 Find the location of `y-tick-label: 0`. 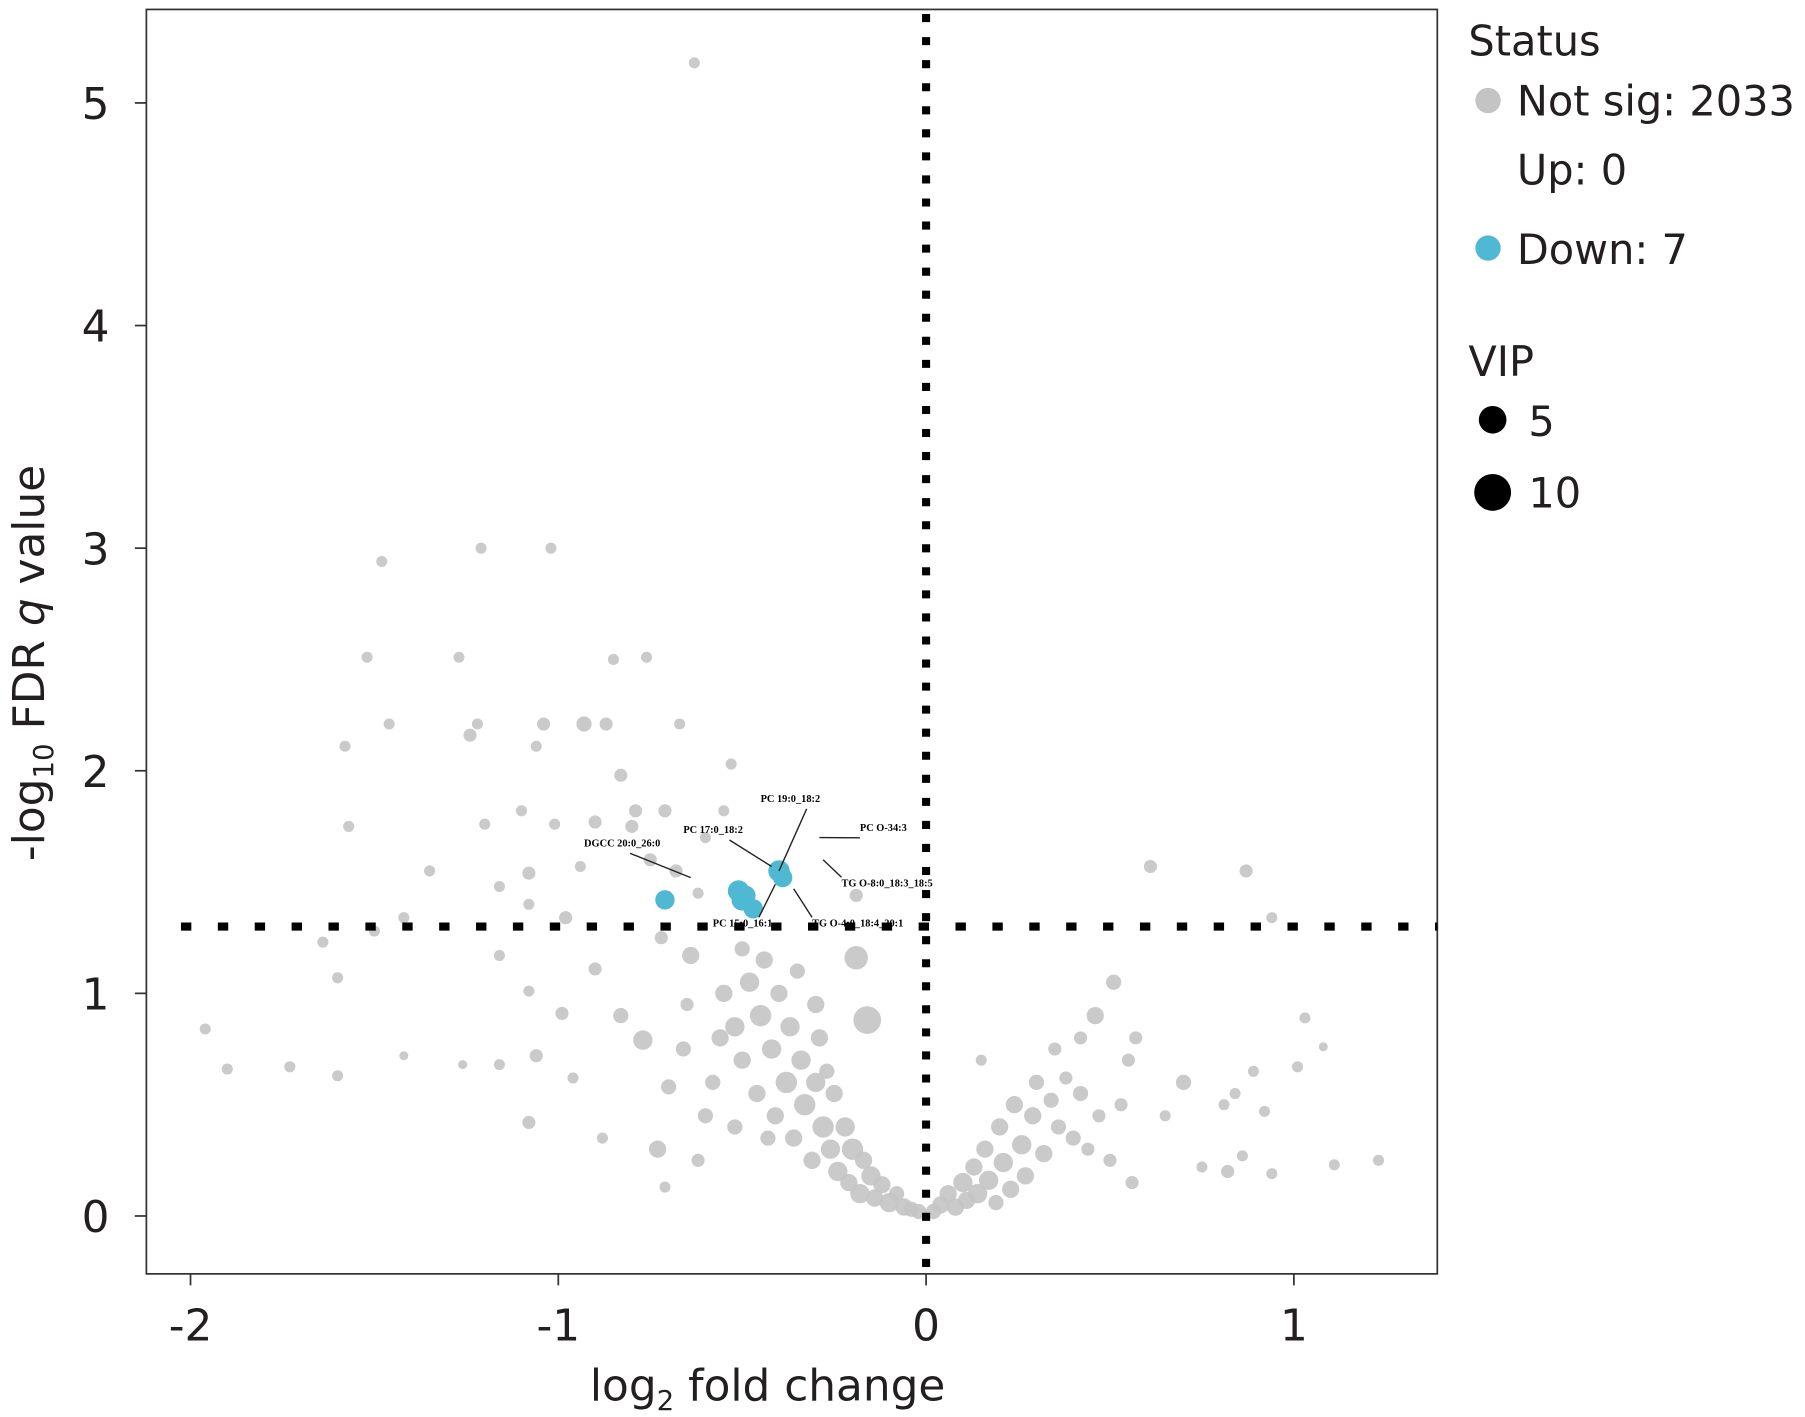

y-tick-label: 0 is located at coordinates (96, 1217).